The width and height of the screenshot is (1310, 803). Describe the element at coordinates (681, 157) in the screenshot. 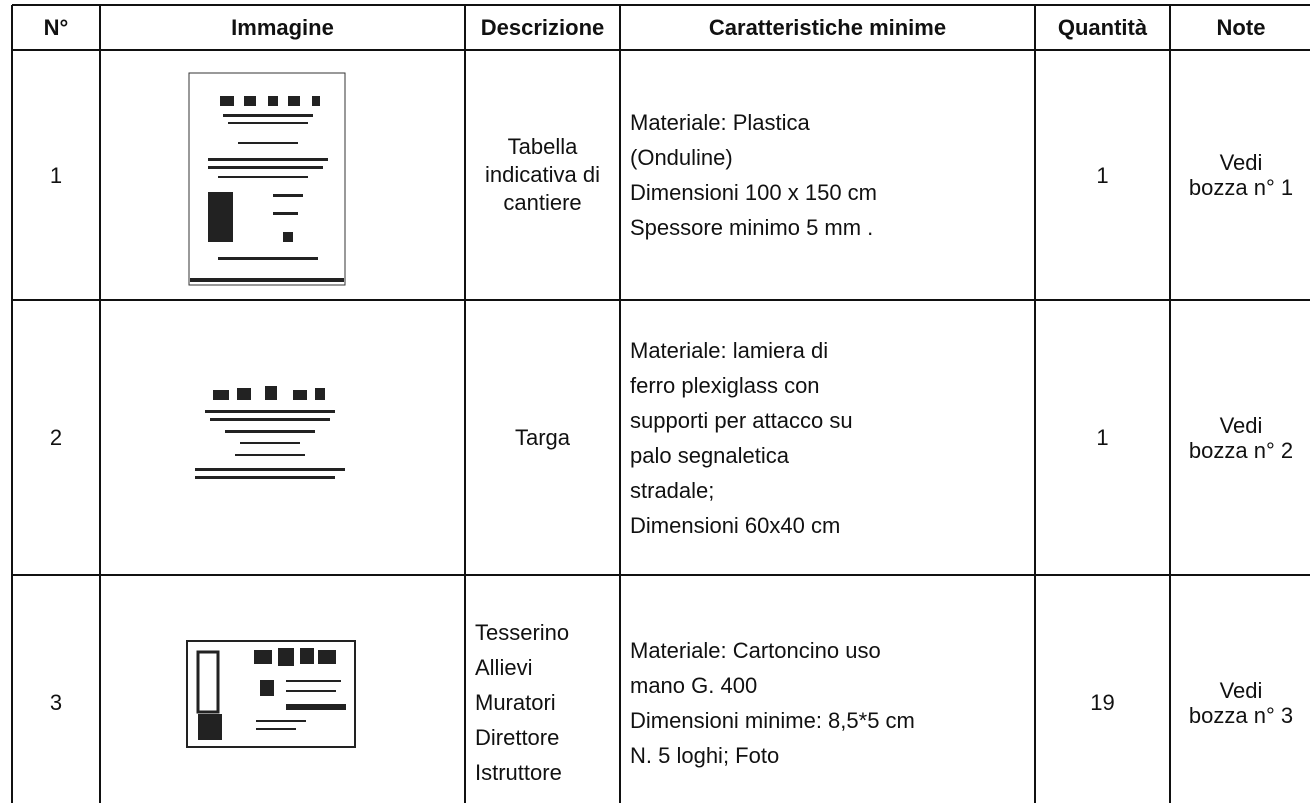

I see `text-line: (Onduline)` at that location.